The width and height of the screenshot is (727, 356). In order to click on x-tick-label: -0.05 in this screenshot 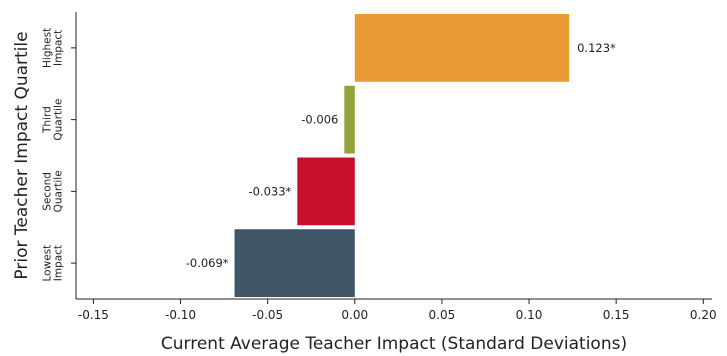, I will do `click(267, 315)`.